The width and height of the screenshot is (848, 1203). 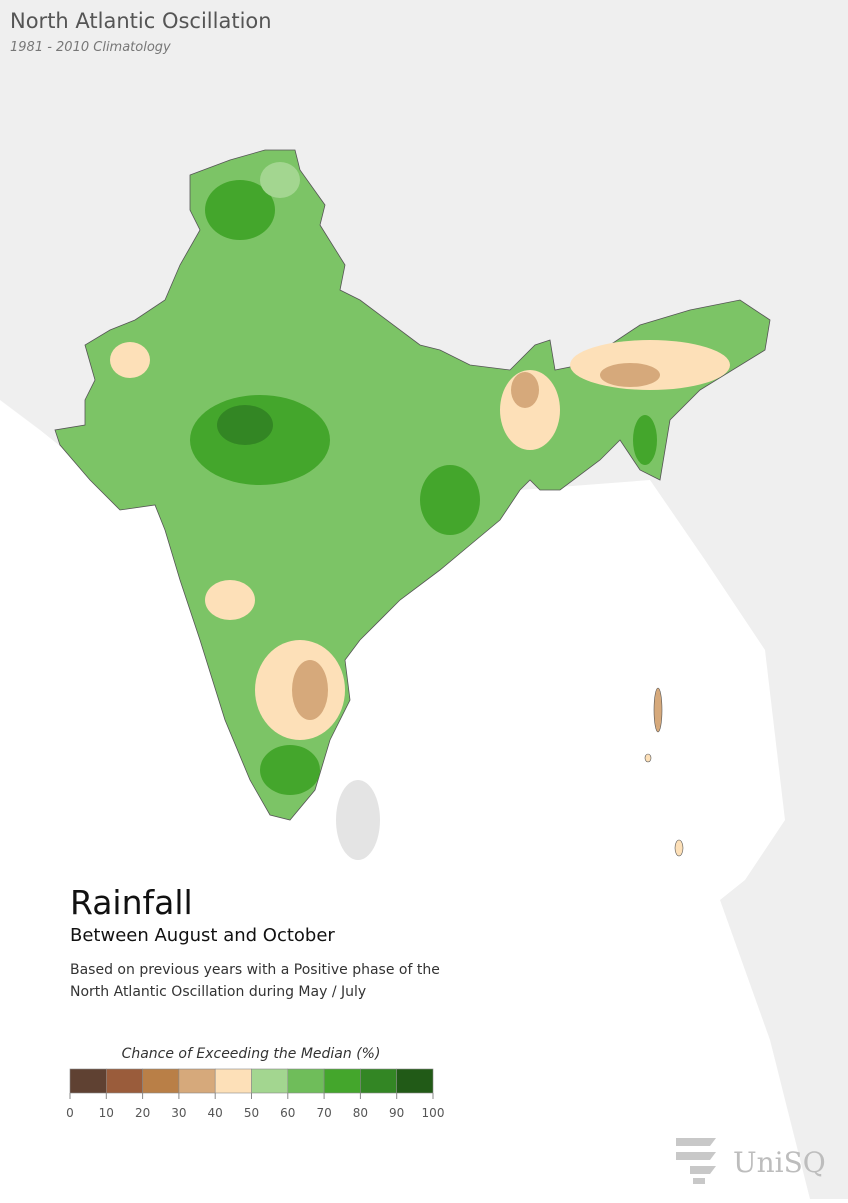 What do you see at coordinates (779, 1162) in the screenshot?
I see `logo-text: UniSQ` at bounding box center [779, 1162].